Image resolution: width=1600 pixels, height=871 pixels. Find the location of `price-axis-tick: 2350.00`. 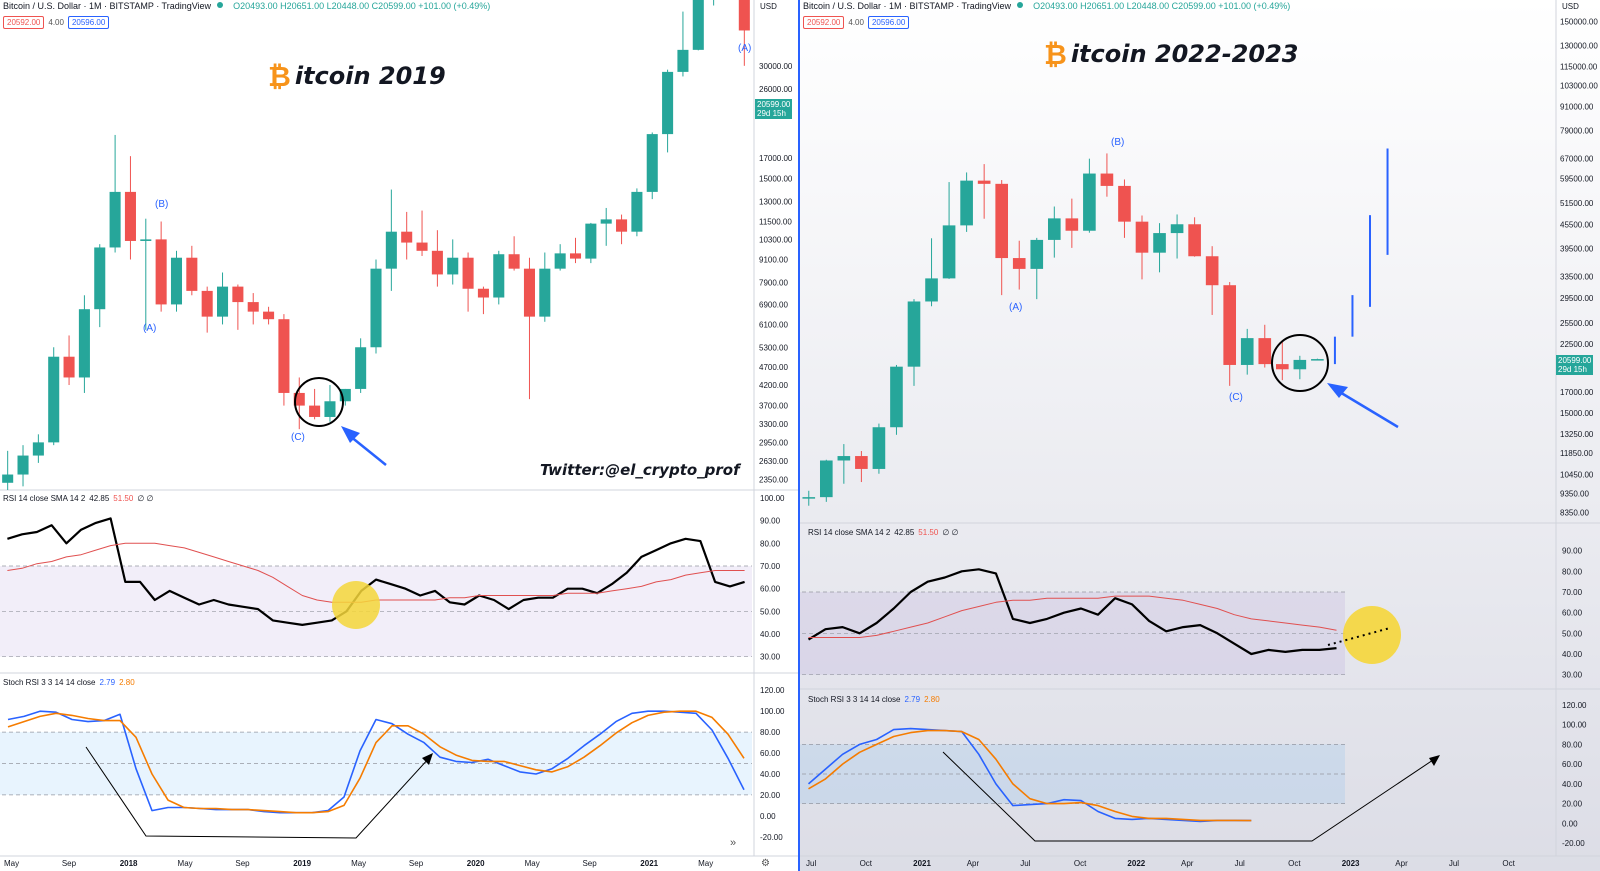

price-axis-tick: 2350.00 is located at coordinates (773, 479).